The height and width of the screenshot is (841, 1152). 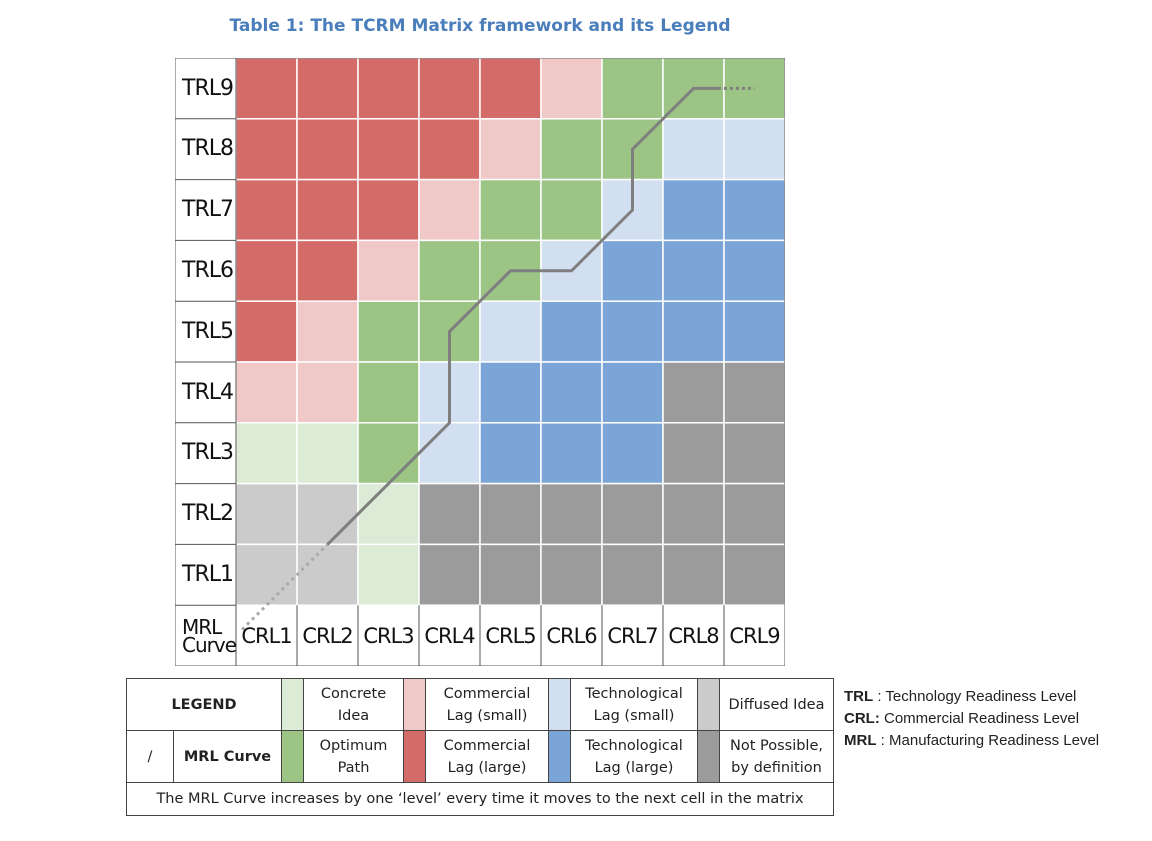 What do you see at coordinates (327, 331) in the screenshot?
I see `matrix-cell-trl5-crl2` at bounding box center [327, 331].